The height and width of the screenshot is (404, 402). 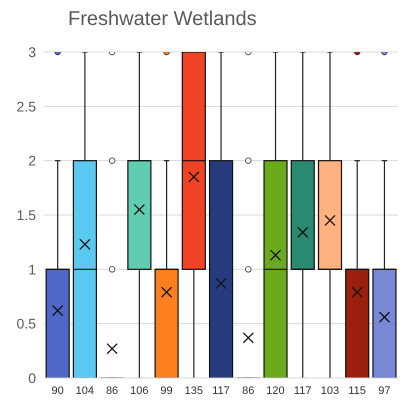 I want to click on x-tick-label: 115, so click(x=357, y=390).